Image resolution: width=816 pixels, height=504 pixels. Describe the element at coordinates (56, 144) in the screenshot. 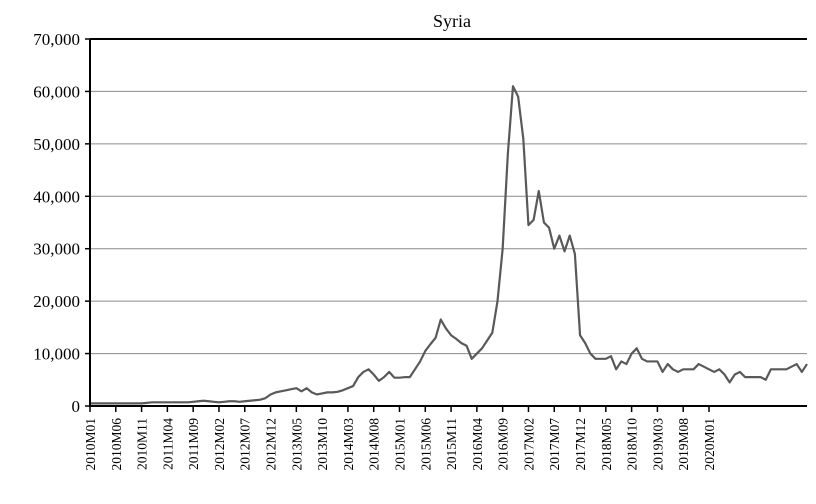

I see `y-tick-label: 50,000` at that location.